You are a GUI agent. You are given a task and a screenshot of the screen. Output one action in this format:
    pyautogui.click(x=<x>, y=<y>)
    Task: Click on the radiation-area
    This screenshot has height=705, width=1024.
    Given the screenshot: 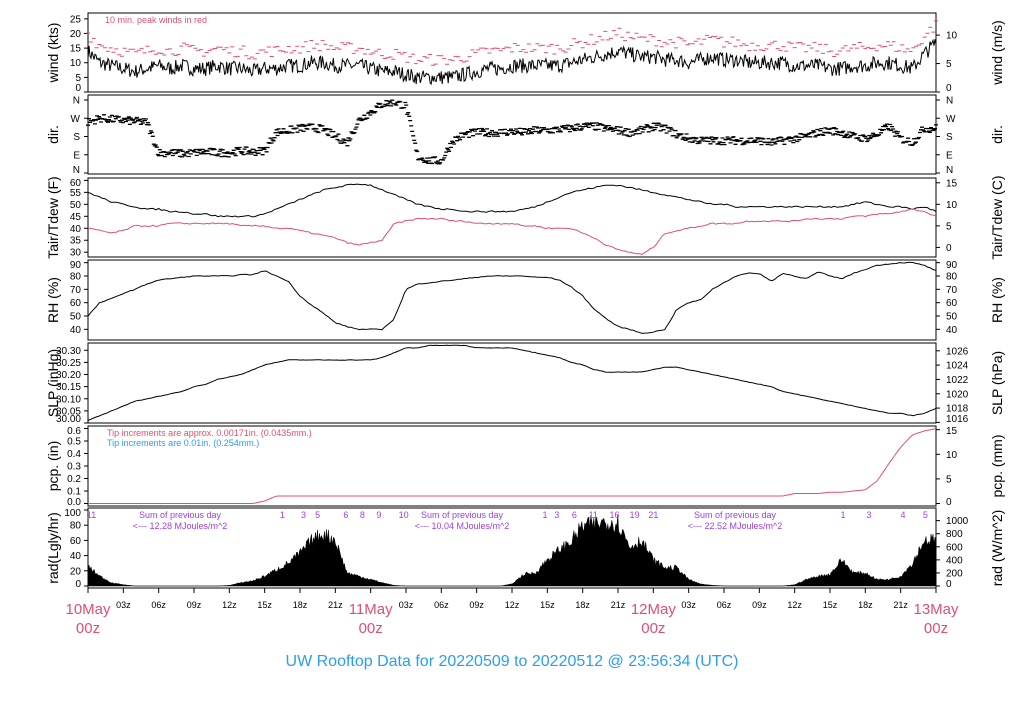 What is the action you would take?
    pyautogui.click(x=512, y=550)
    